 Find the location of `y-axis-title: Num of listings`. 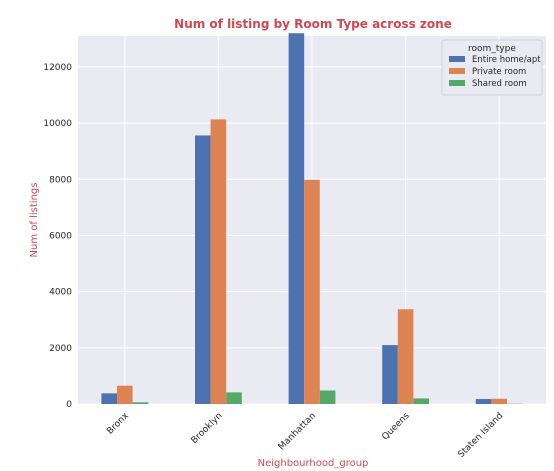

y-axis-title: Num of listings is located at coordinates (34, 220).